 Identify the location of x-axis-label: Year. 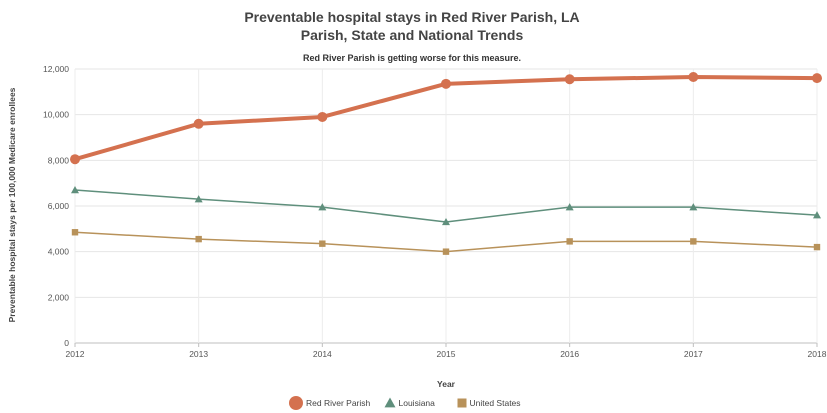
(446, 384).